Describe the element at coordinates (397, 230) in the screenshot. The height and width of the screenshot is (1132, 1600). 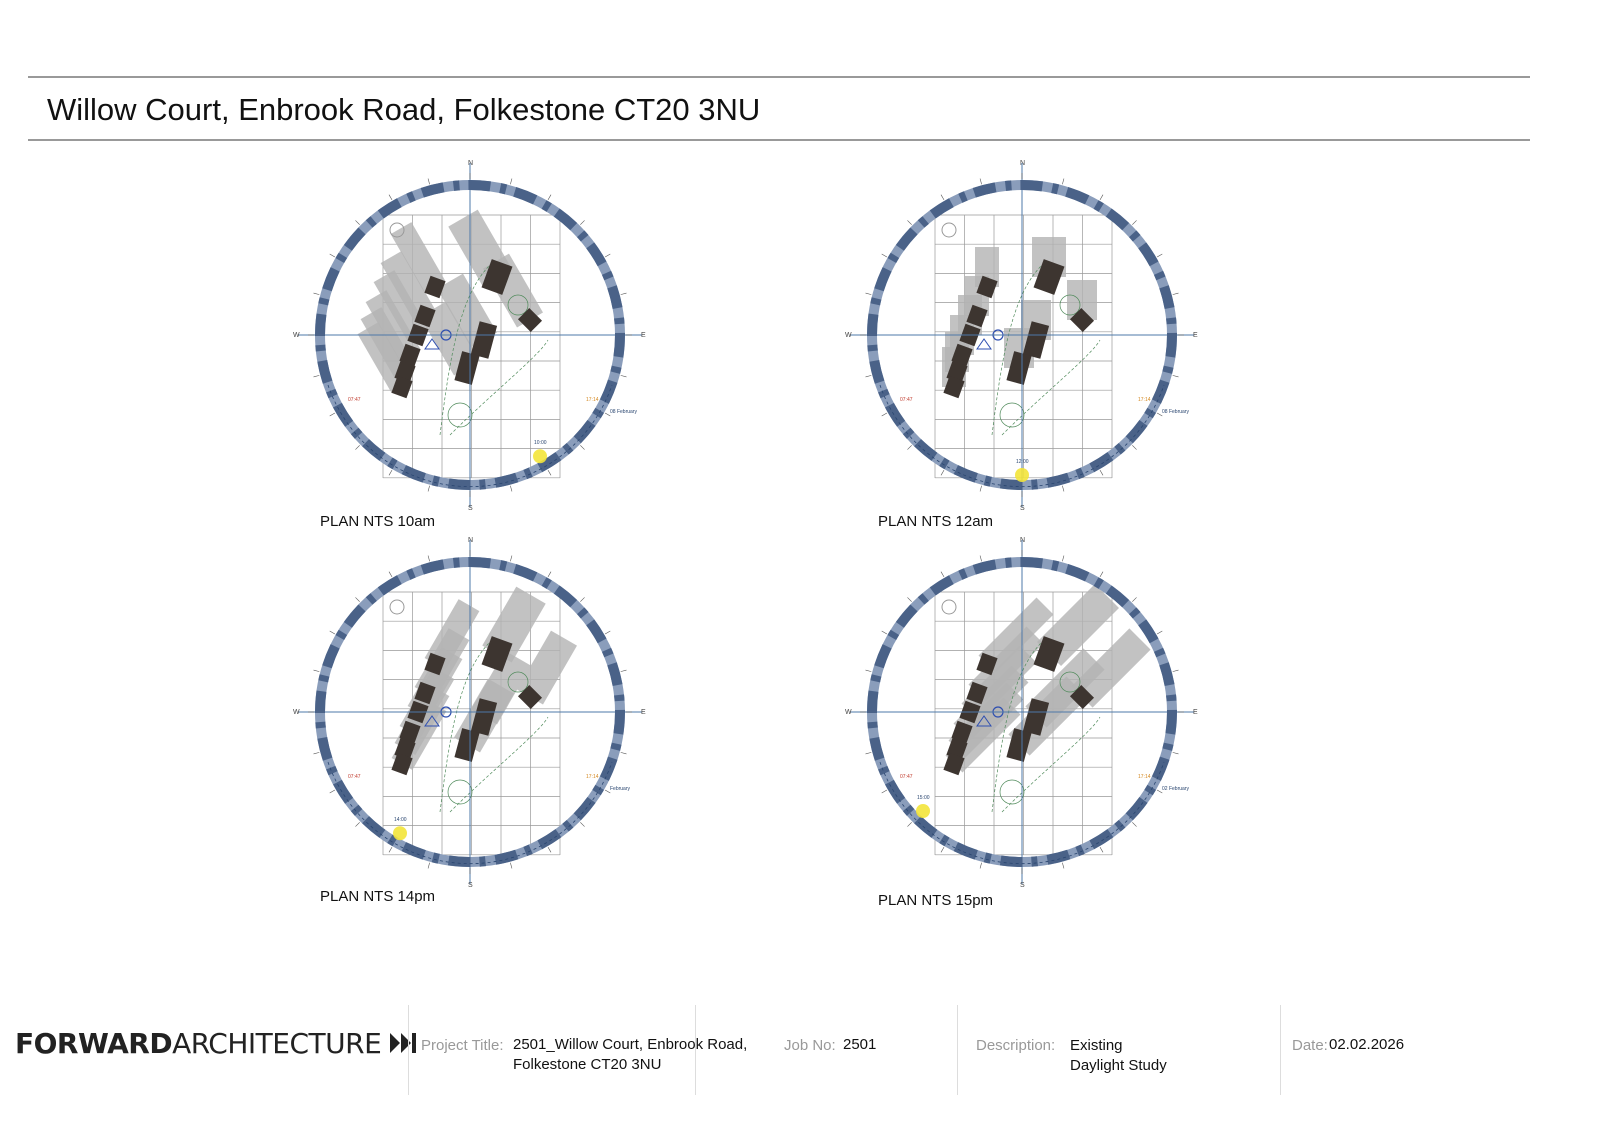
I see `north-badge-icon` at that location.